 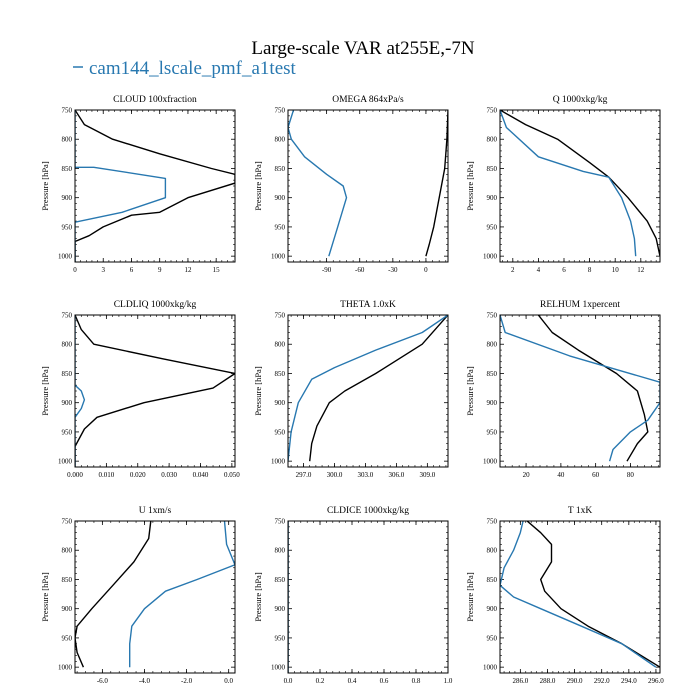 What do you see at coordinates (368, 100) in the screenshot?
I see `panel-title: OMEGA 864xPa/s` at bounding box center [368, 100].